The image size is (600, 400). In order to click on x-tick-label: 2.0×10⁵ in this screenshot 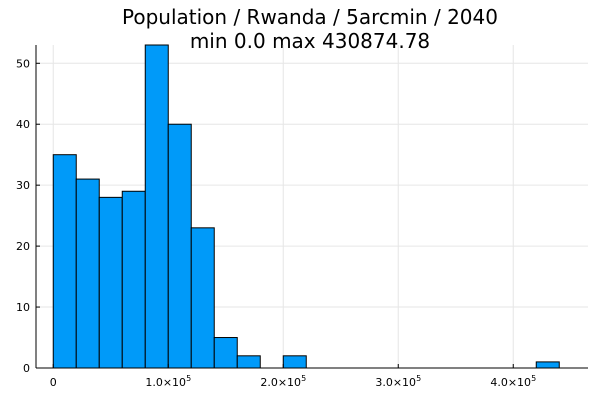, I will do `click(283, 381)`.